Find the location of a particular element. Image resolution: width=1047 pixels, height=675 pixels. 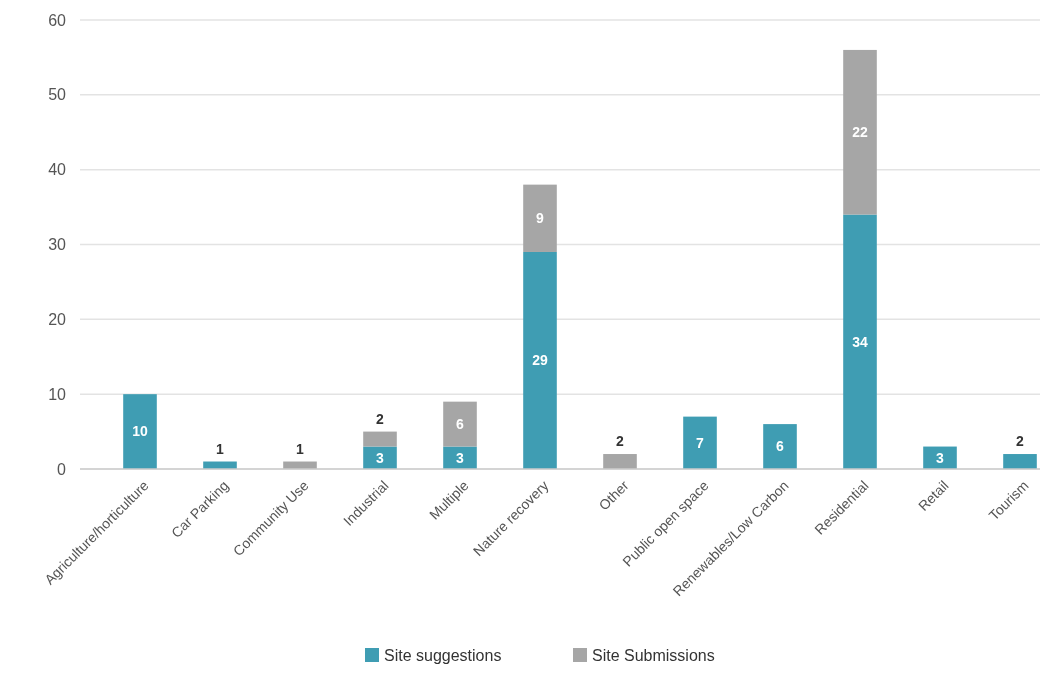

data-label: 29 is located at coordinates (540, 360).